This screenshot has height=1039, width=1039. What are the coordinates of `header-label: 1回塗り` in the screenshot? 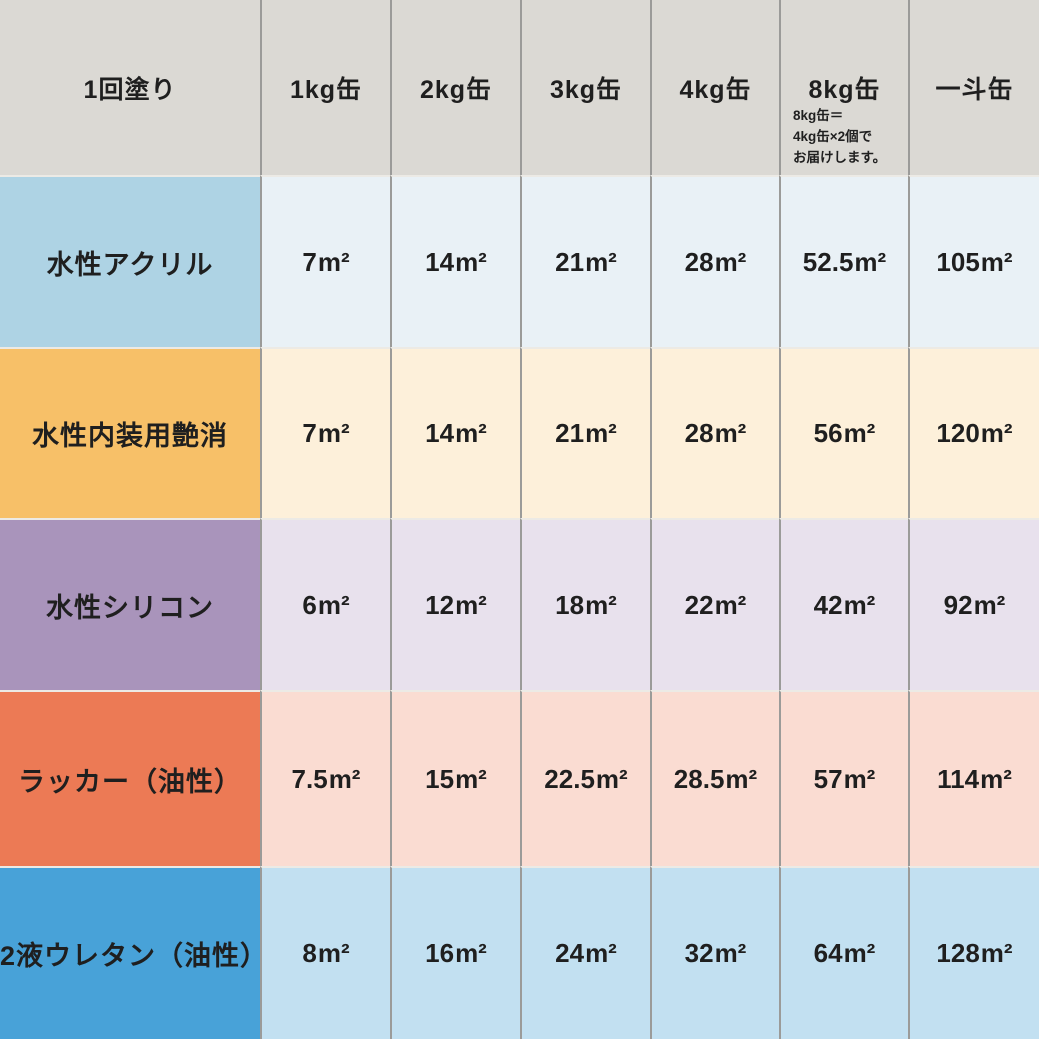 It's located at (130, 89).